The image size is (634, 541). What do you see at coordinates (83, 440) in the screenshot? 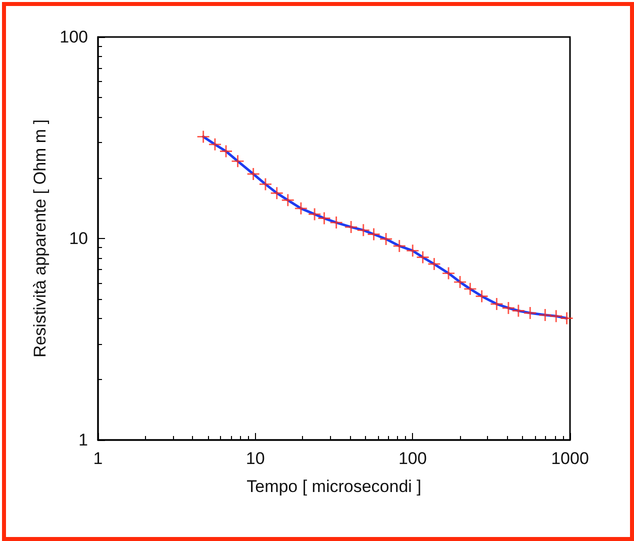
I see `y-tick-label: 1` at bounding box center [83, 440].